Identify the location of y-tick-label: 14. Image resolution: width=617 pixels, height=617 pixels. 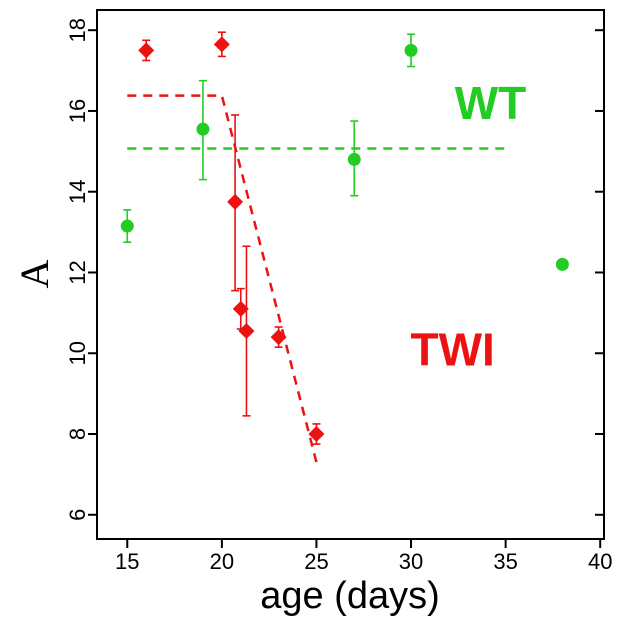
(77, 191).